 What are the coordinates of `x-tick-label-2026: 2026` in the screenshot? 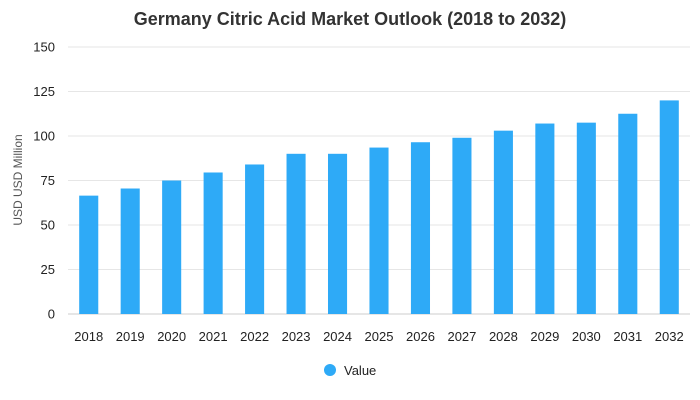 It's located at (420, 336).